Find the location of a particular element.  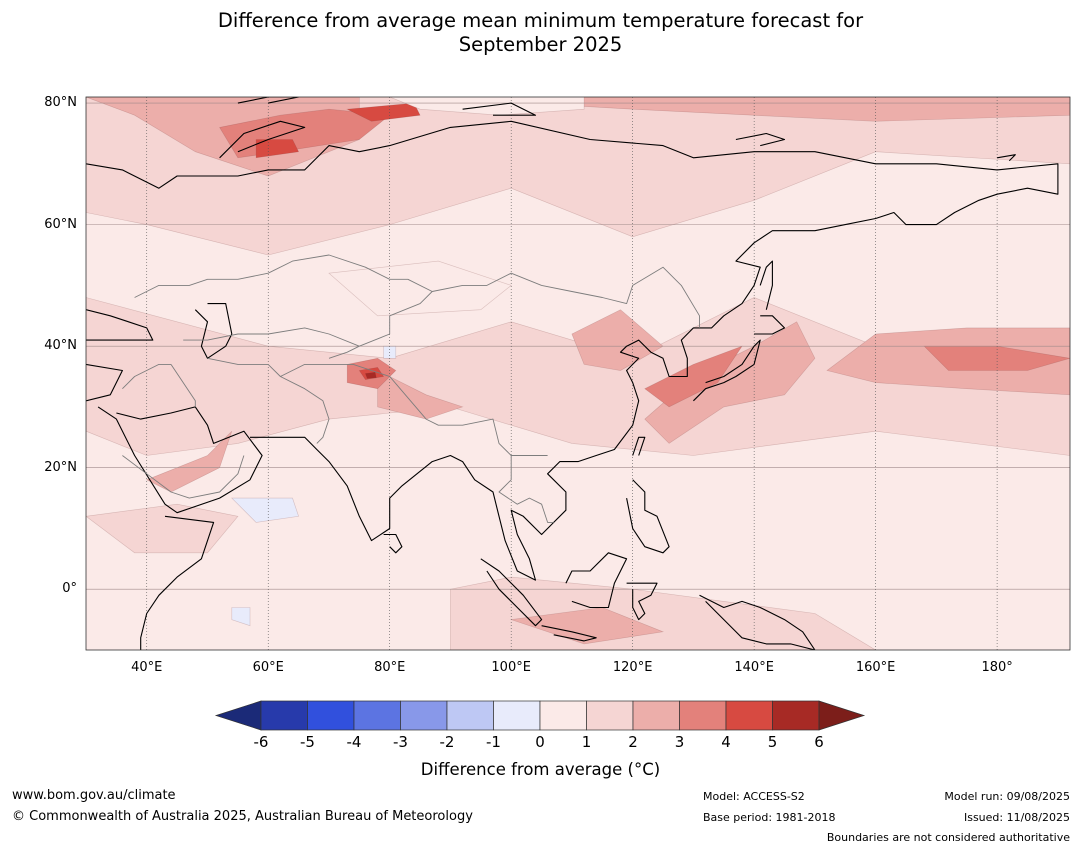

website-link: www.bom.gov.au/climate is located at coordinates (94, 795).